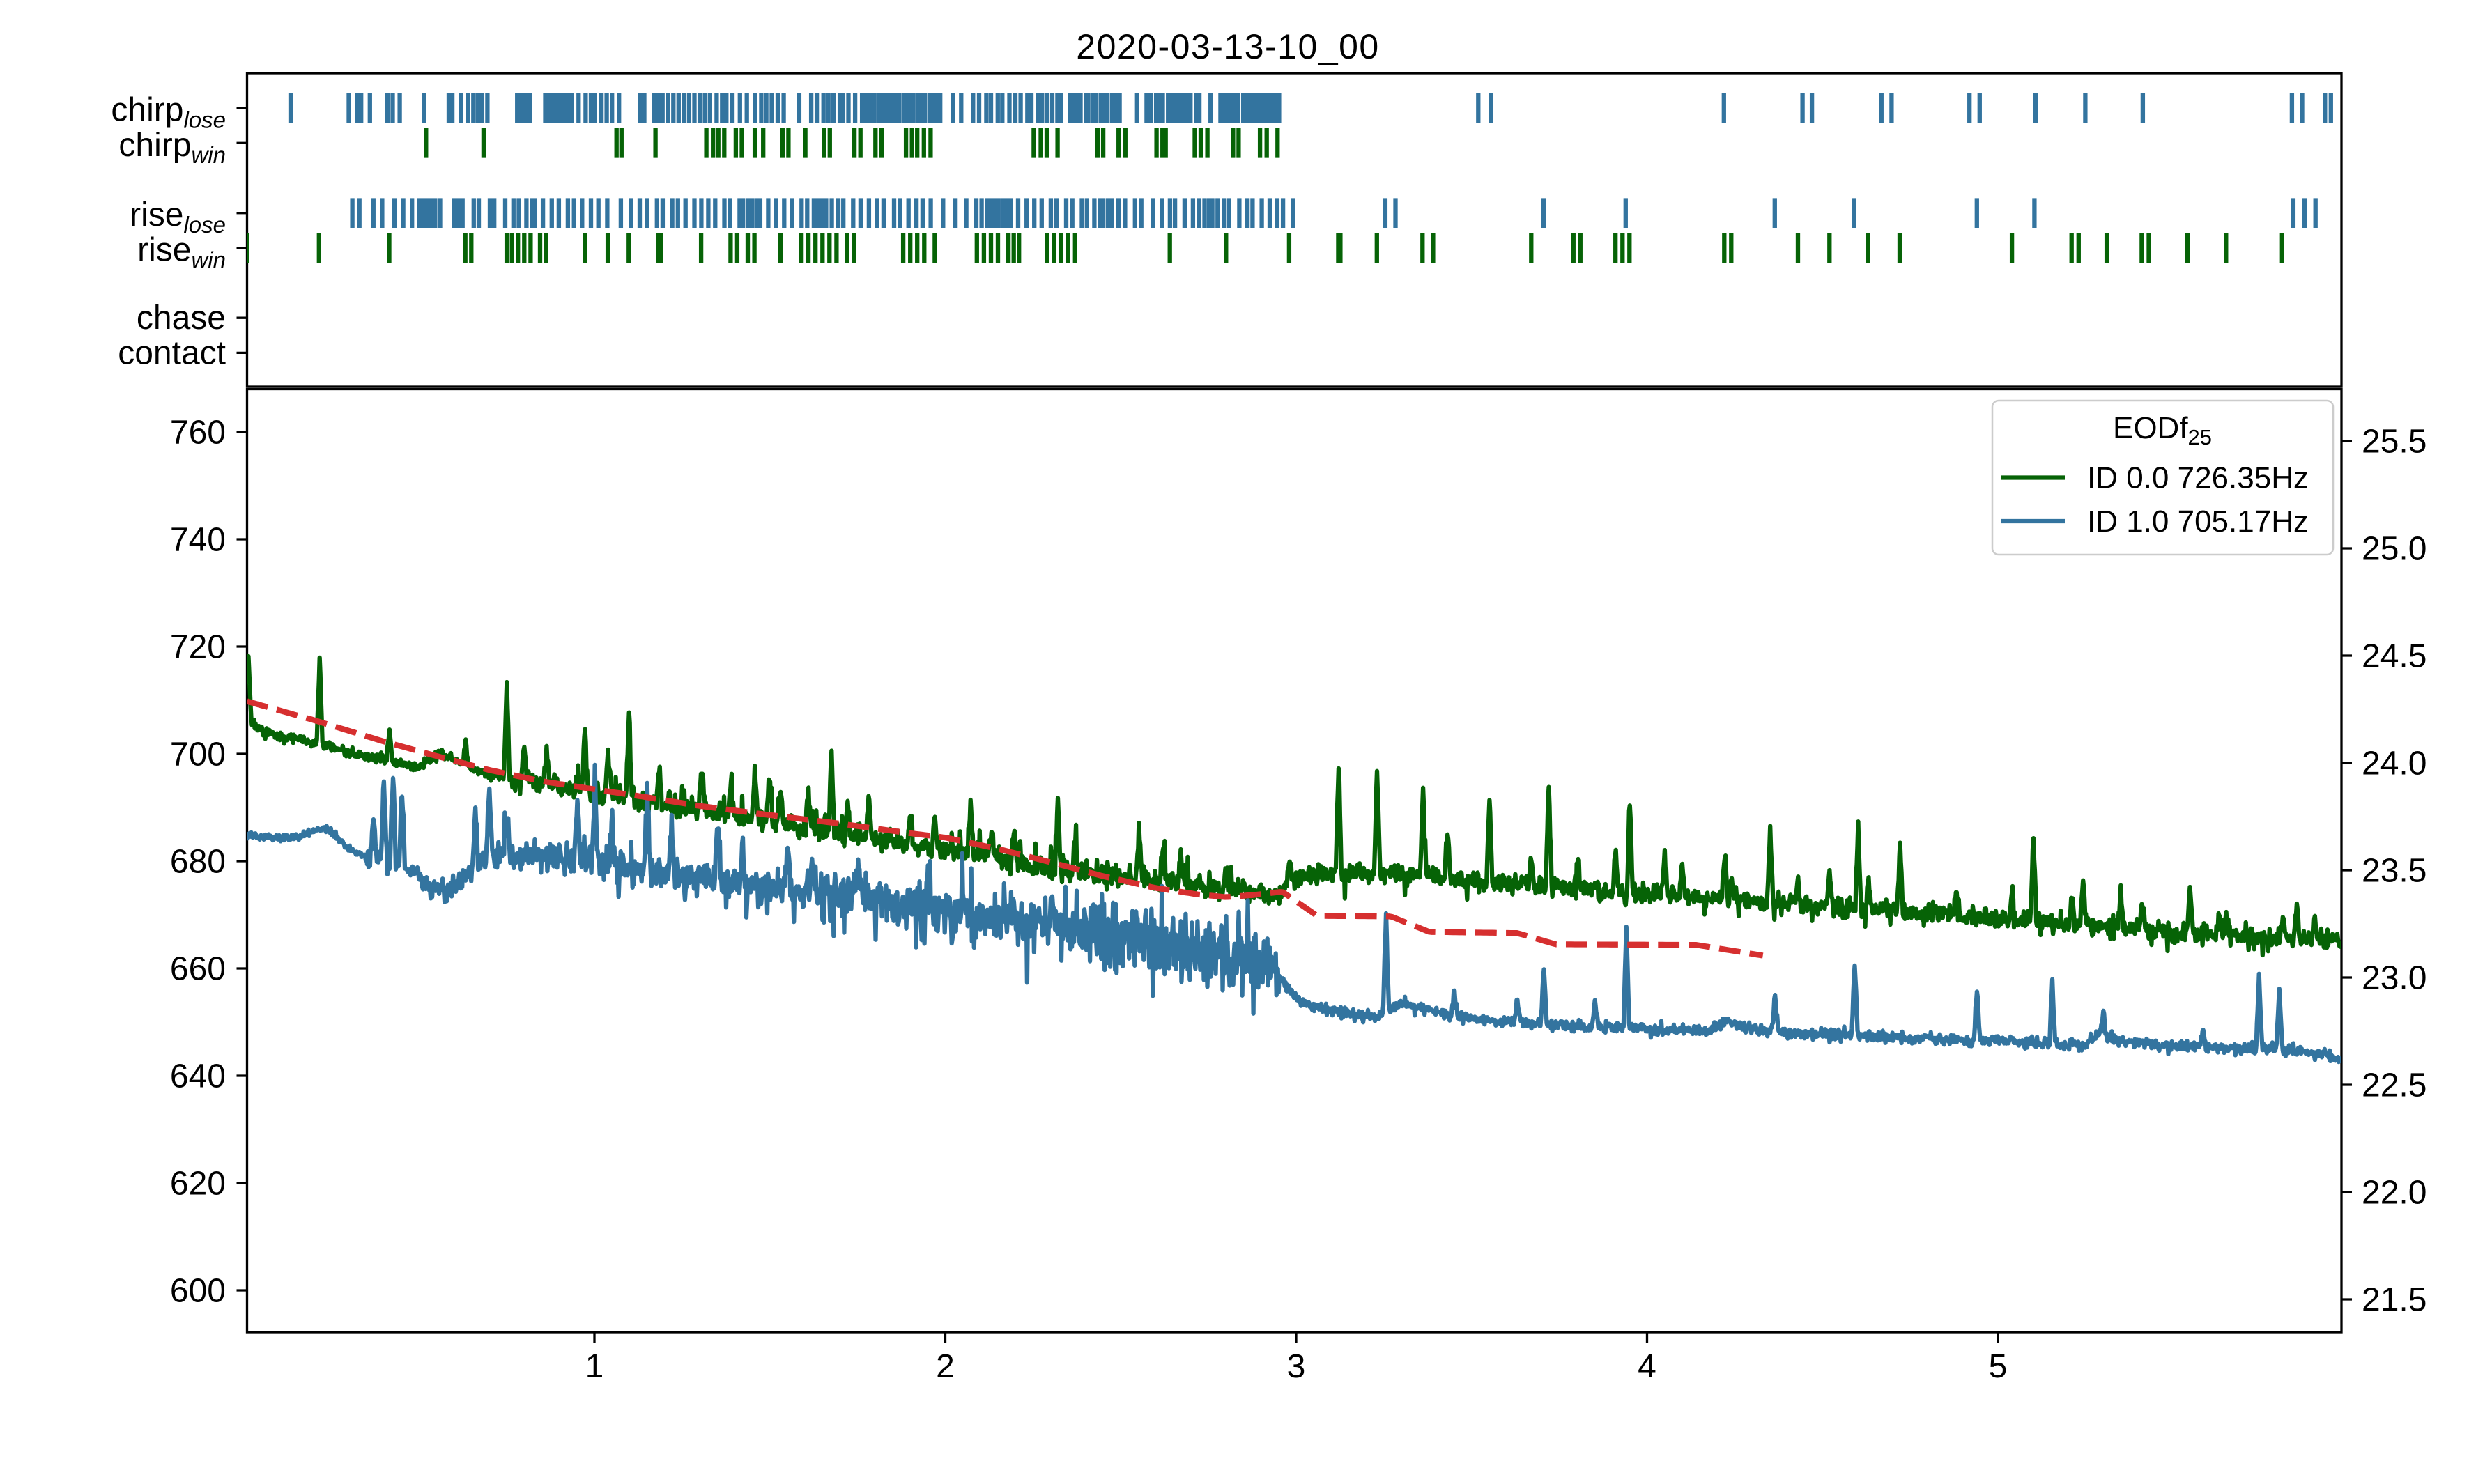  I want to click on svg-text: 4, so click(1647, 1366).